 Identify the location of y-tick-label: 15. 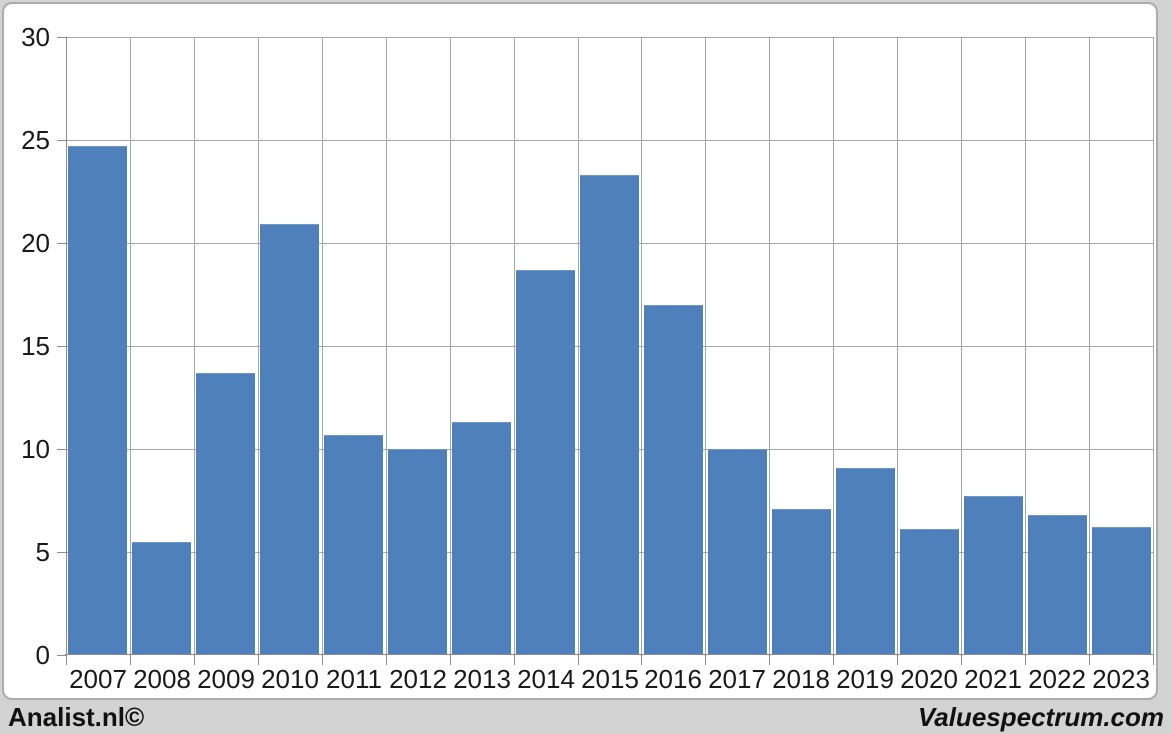
(35, 346).